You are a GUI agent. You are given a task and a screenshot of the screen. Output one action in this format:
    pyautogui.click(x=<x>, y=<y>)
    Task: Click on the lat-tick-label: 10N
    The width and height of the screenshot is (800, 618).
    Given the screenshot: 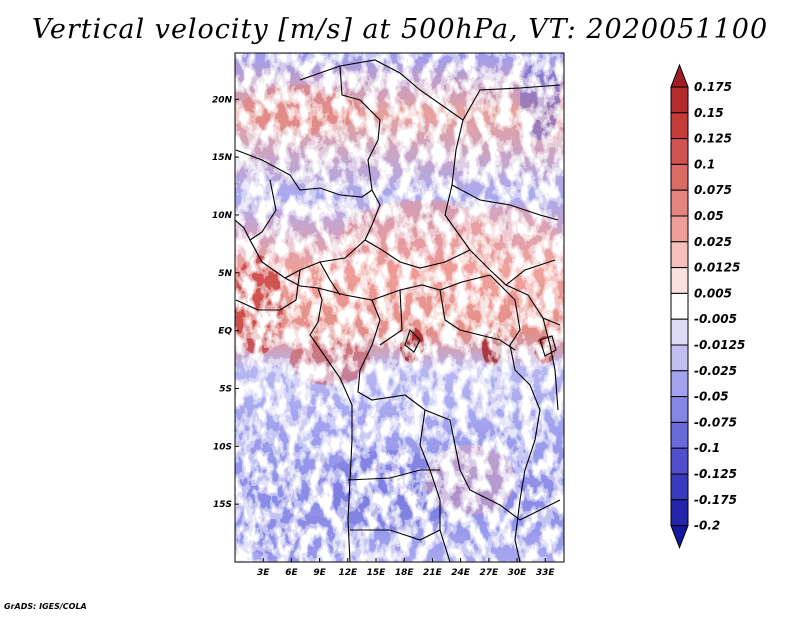 What is the action you would take?
    pyautogui.click(x=222, y=216)
    